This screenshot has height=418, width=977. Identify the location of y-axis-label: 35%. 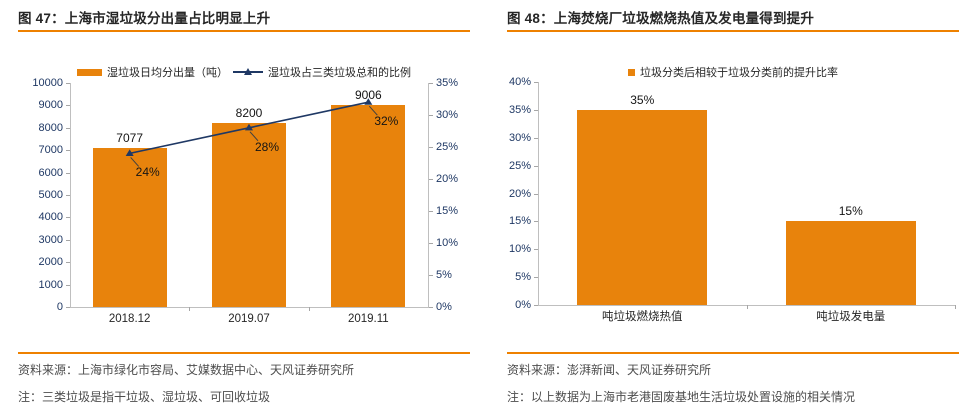
(519, 109).